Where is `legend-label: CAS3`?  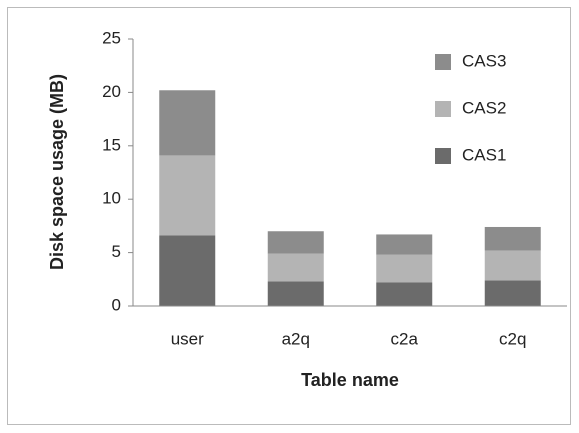 legend-label: CAS3 is located at coordinates (484, 60).